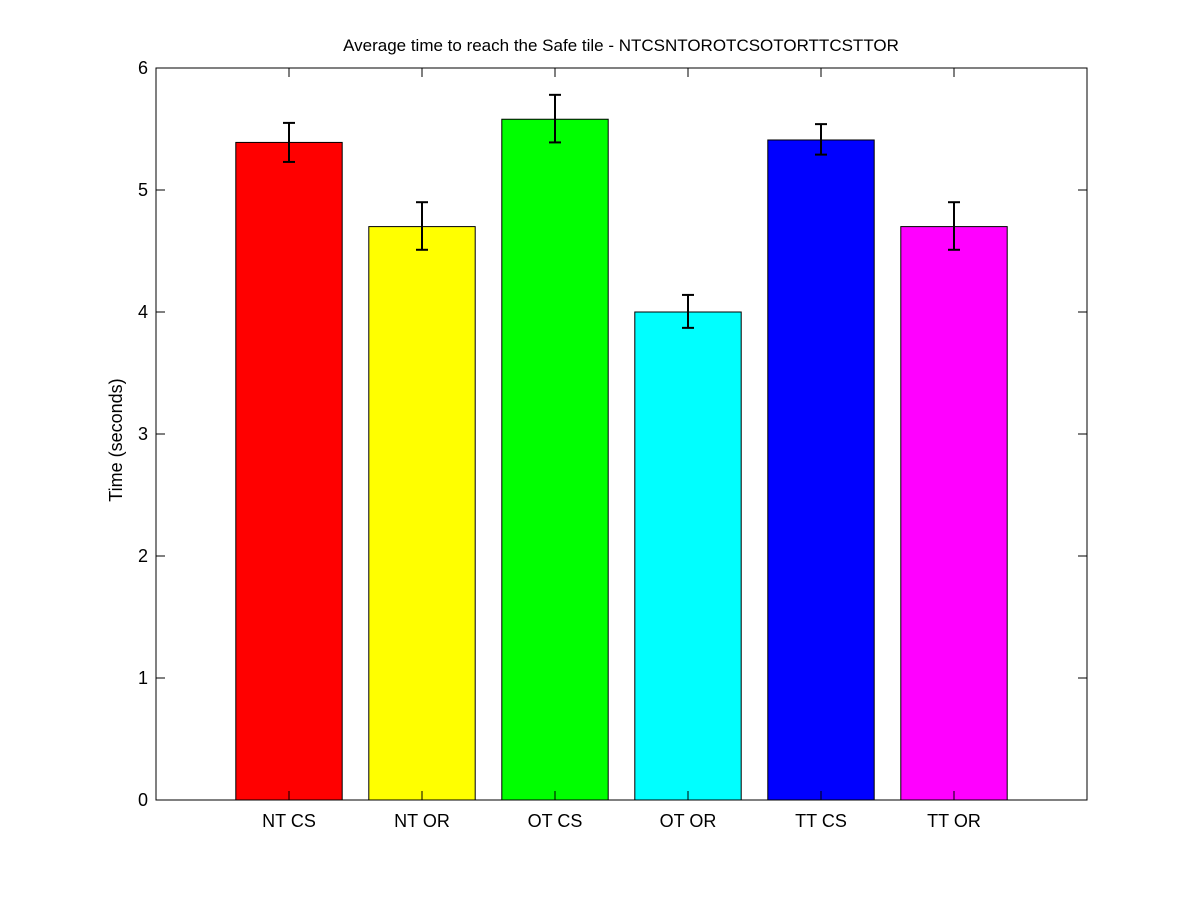  Describe the element at coordinates (116, 439) in the screenshot. I see `y-axis-label: Time (seconds)` at that location.